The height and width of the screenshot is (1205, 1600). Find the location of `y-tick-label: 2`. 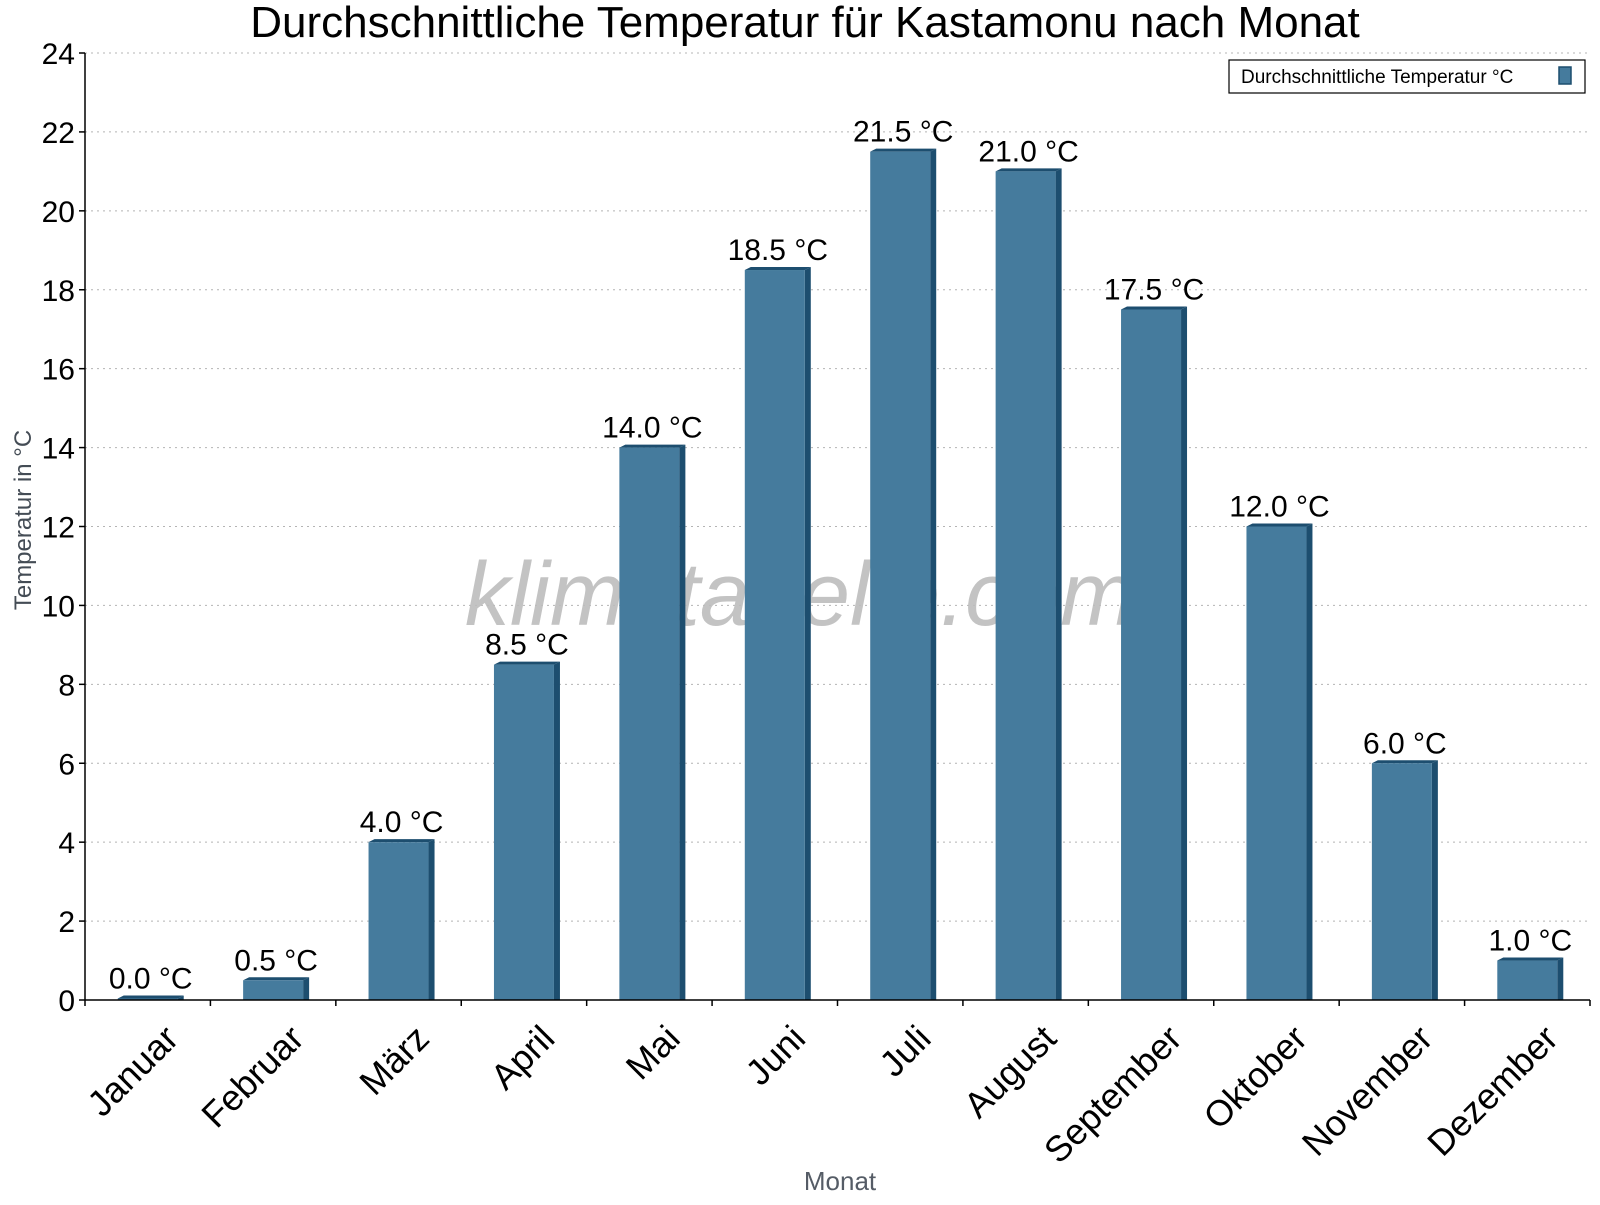

y-tick-label: 2 is located at coordinates (66, 922).